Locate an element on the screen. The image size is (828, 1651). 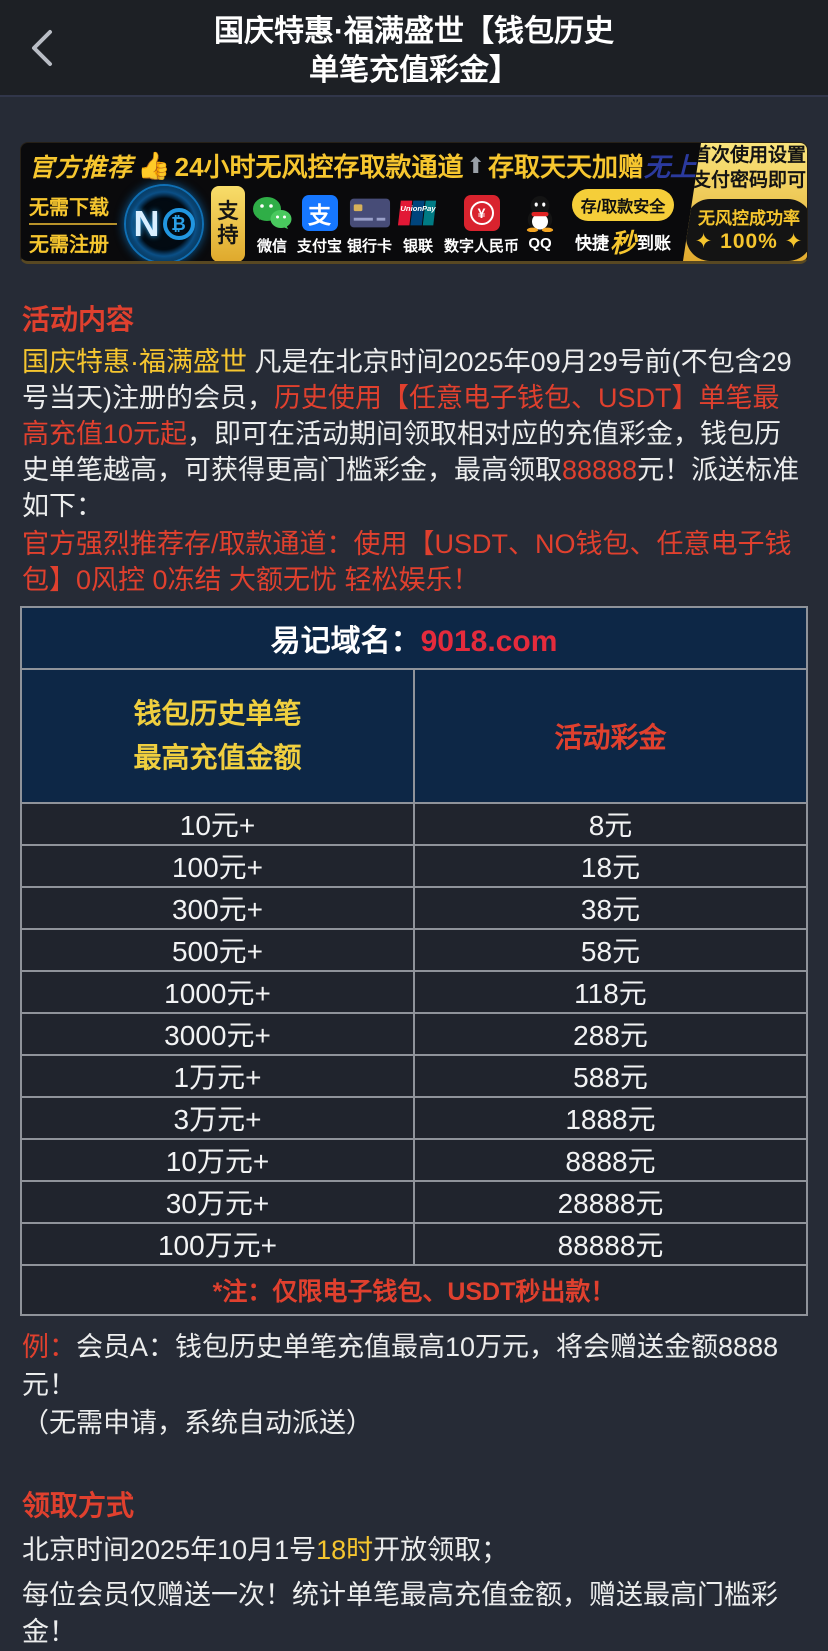
bonus-amount: 8888元 is located at coordinates (610, 1160).